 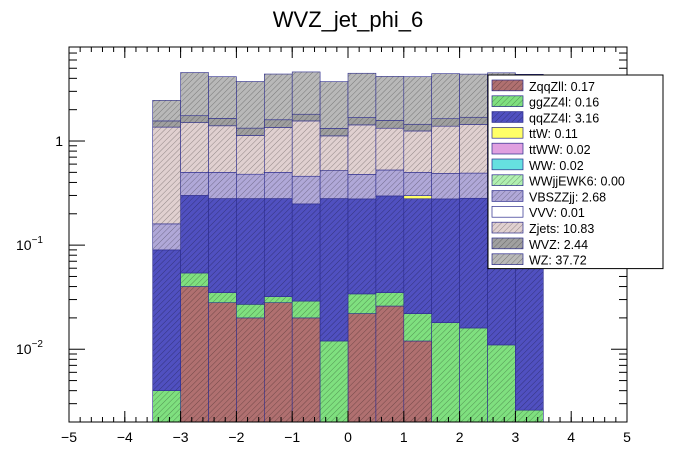 What do you see at coordinates (507, 196) in the screenshot?
I see `legend-swatch-VBSZZjj` at bounding box center [507, 196].